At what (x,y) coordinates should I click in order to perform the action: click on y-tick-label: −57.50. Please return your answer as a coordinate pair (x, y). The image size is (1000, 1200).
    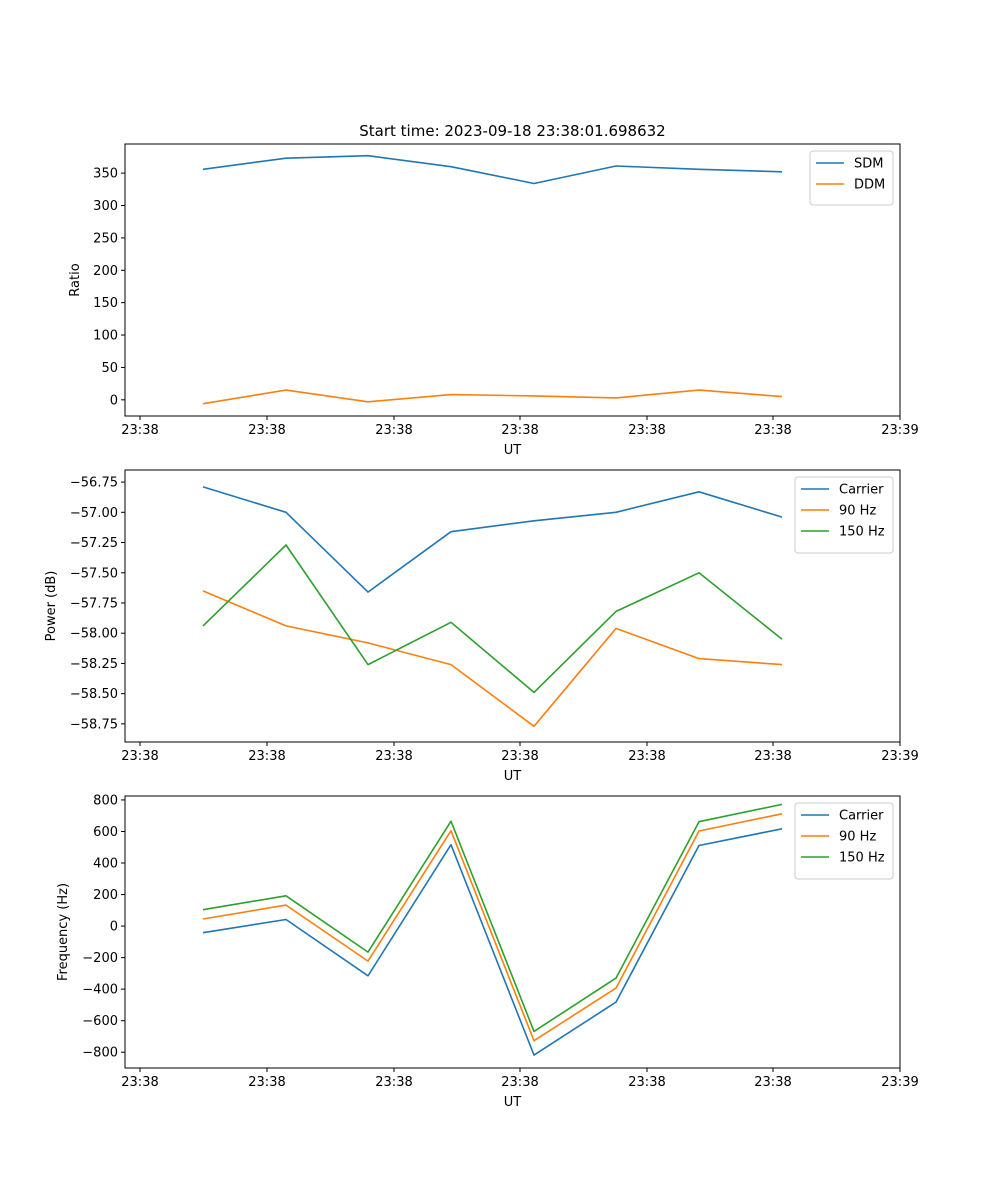
    Looking at the image, I should click on (94, 573).